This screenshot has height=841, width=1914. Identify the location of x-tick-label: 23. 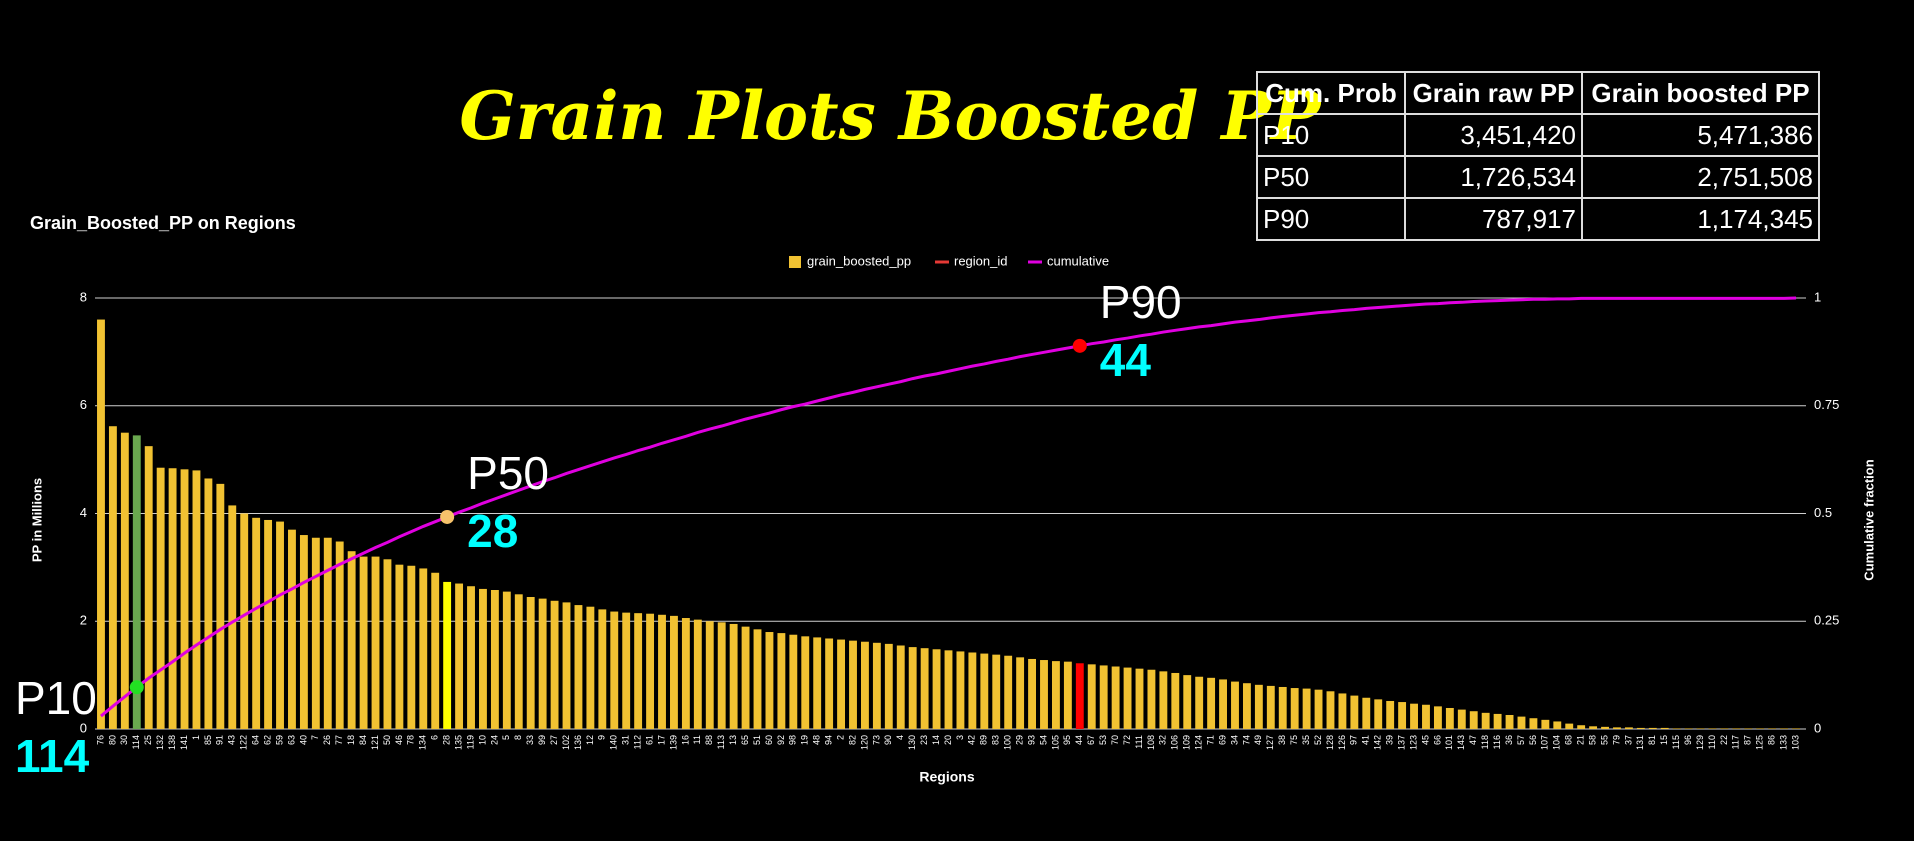
(924, 740).